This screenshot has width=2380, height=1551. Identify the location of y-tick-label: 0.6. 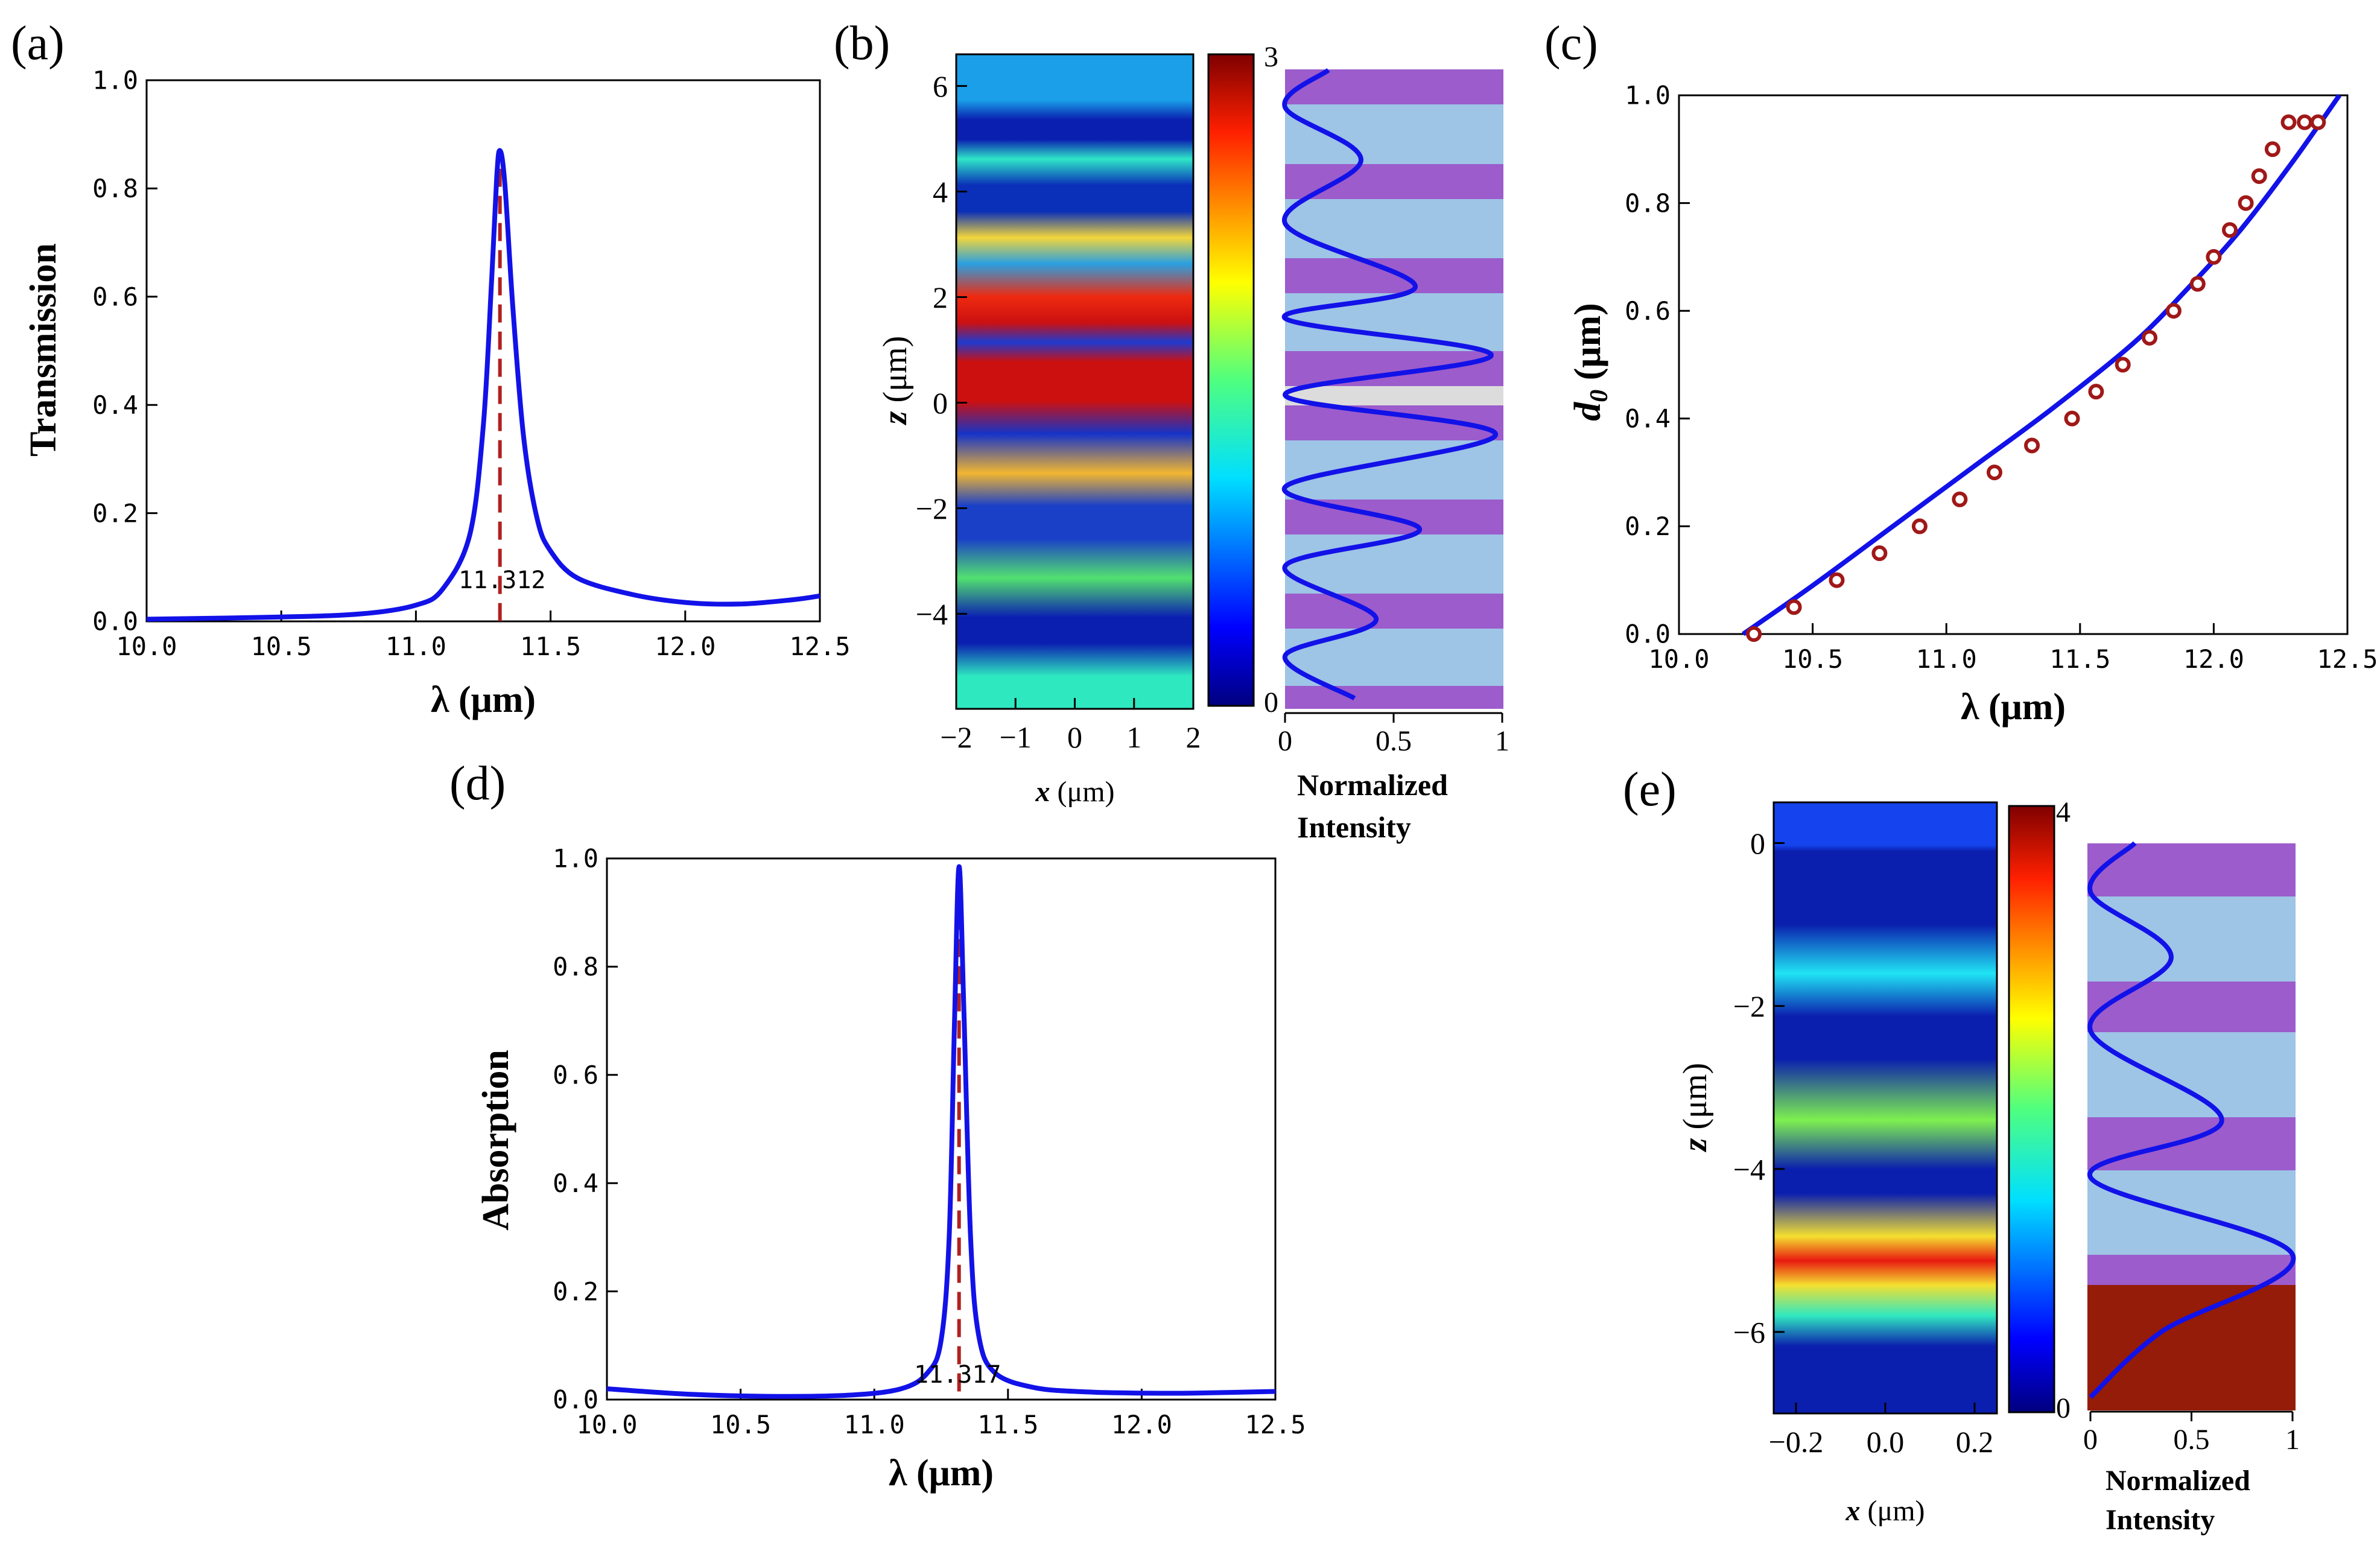
(1648, 311).